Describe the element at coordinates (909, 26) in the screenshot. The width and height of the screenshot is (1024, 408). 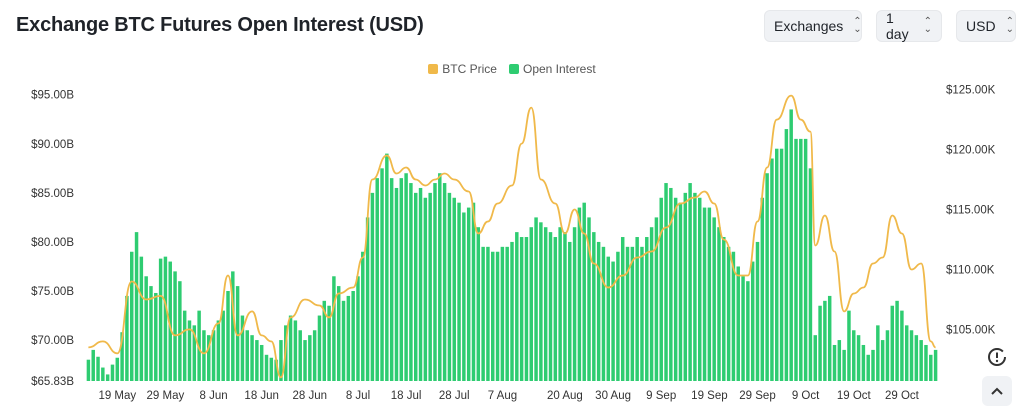
I see `interval-select: 1 day ⌃ ⌄` at that location.